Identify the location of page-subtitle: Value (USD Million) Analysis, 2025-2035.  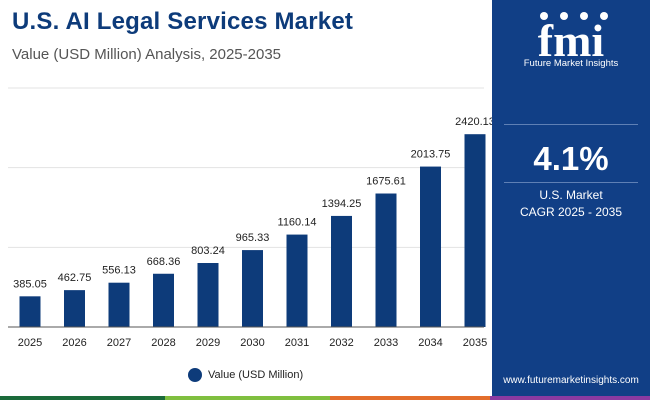
(147, 54).